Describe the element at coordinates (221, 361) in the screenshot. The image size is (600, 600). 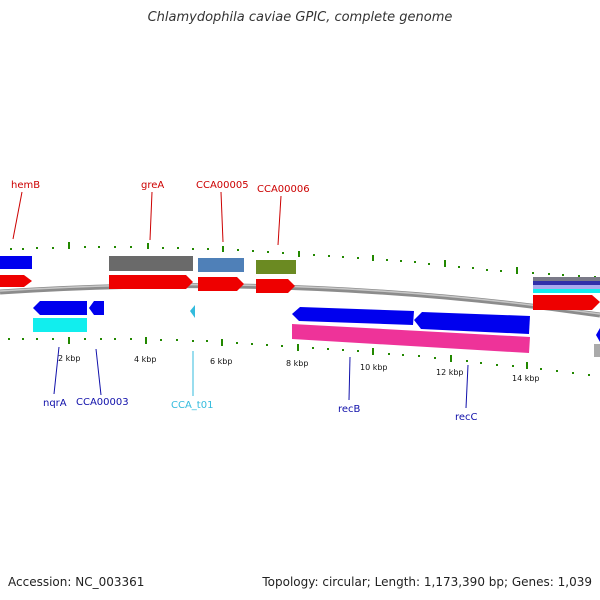
I see `scale-label-6kbp: 6 kbp` at that location.